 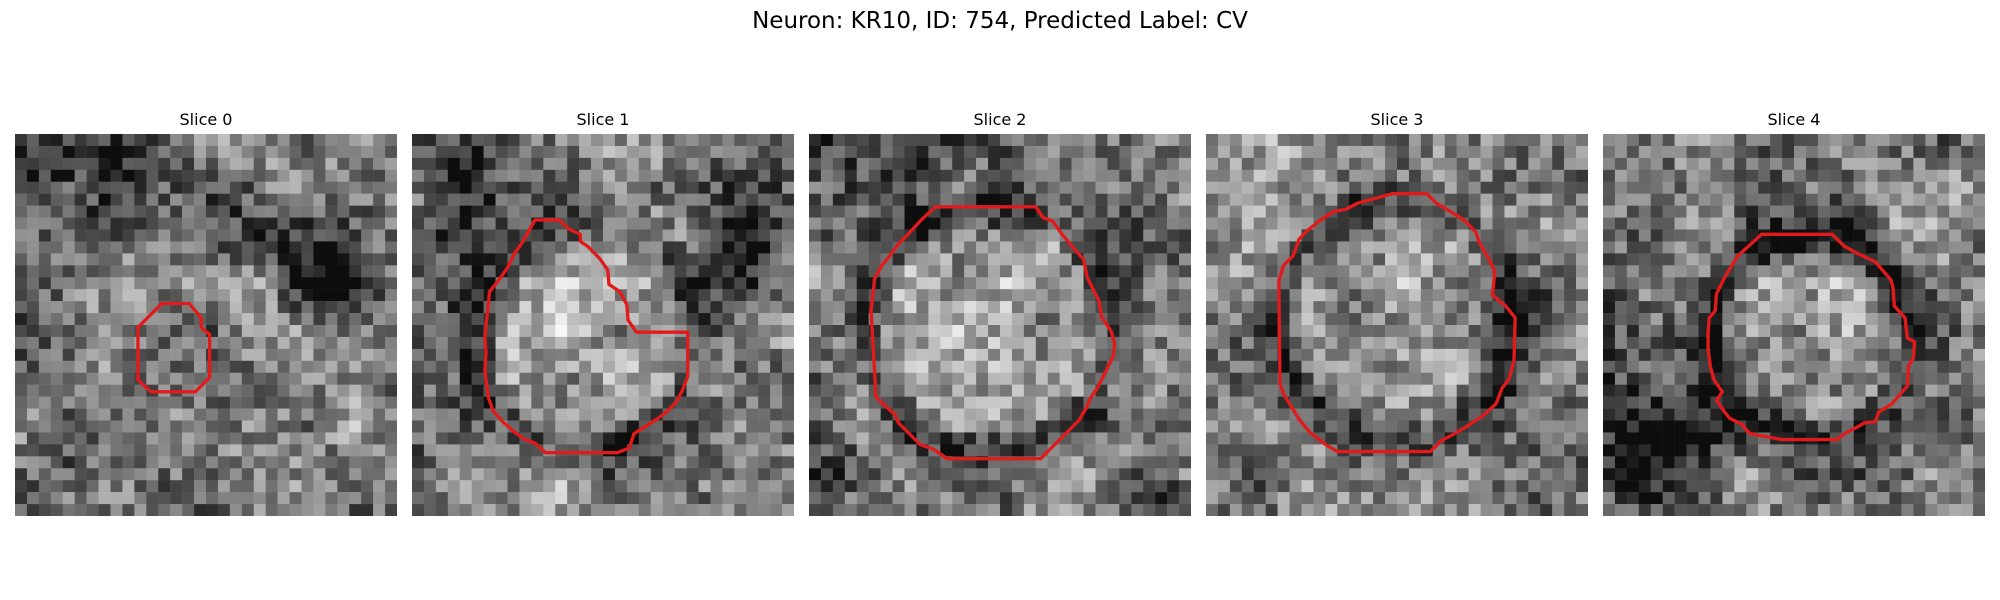 What do you see at coordinates (1397, 119) in the screenshot?
I see `slice-title-3: Slice 3` at bounding box center [1397, 119].